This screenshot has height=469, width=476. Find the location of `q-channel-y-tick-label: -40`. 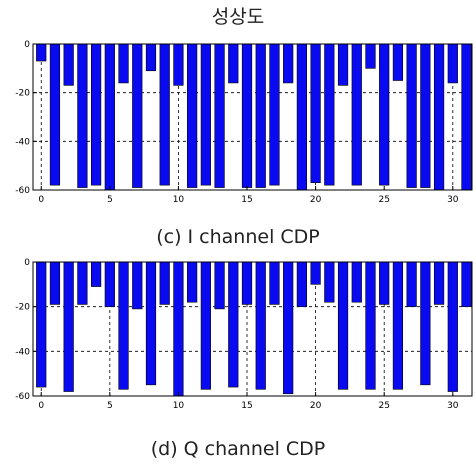

q-channel-y-tick-label: -40 is located at coordinates (22, 352).